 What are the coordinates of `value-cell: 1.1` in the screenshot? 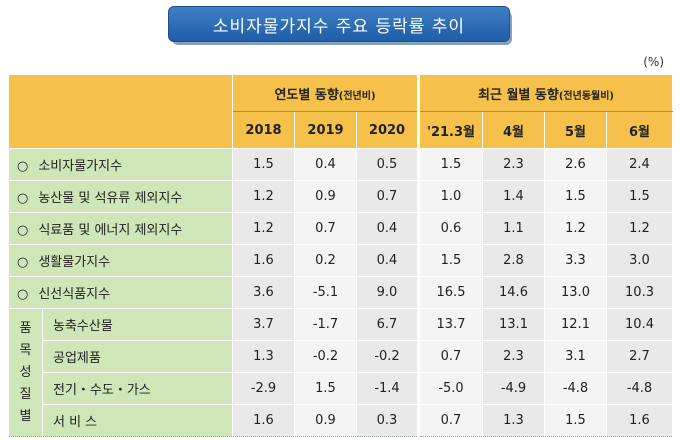 It's located at (513, 228).